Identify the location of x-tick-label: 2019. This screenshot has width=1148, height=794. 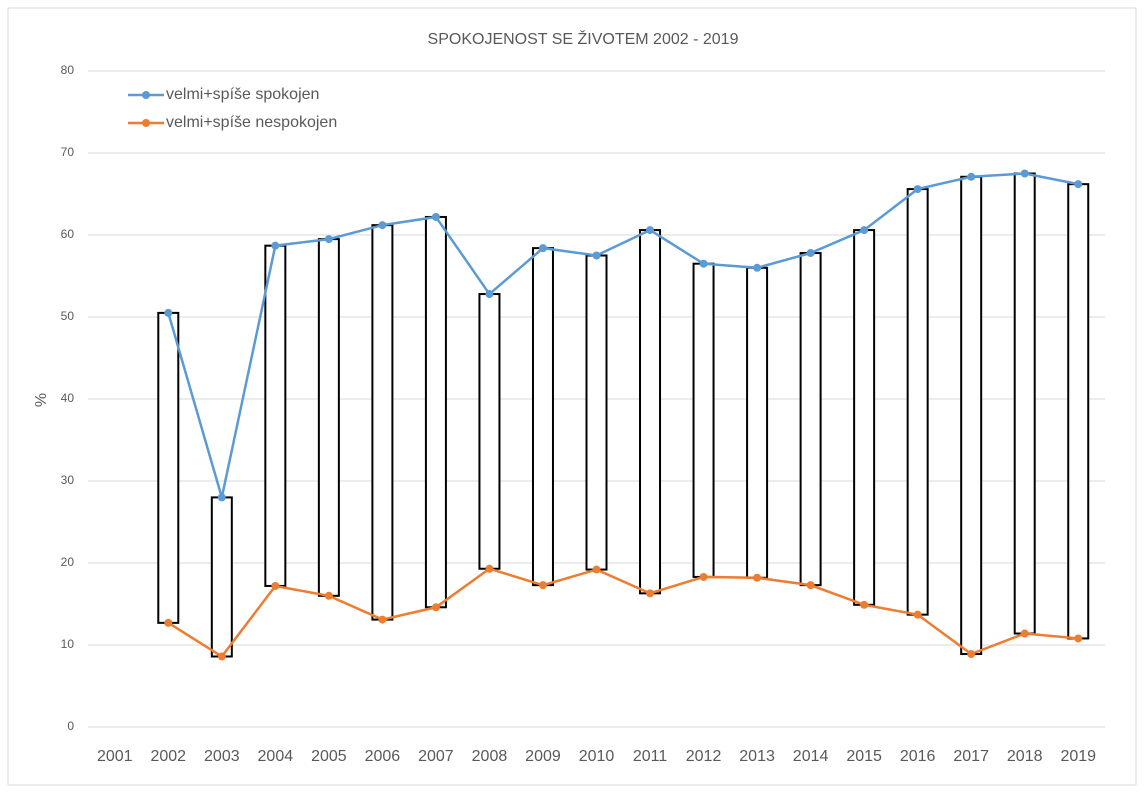
(1078, 756).